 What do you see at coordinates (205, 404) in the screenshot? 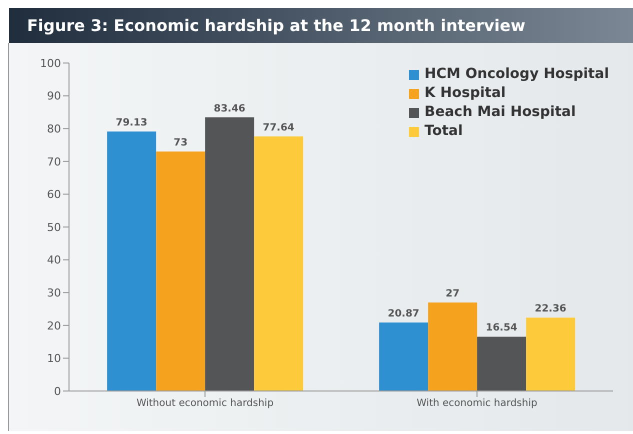
I see `x-tick-label: Without economic hardship` at bounding box center [205, 404].